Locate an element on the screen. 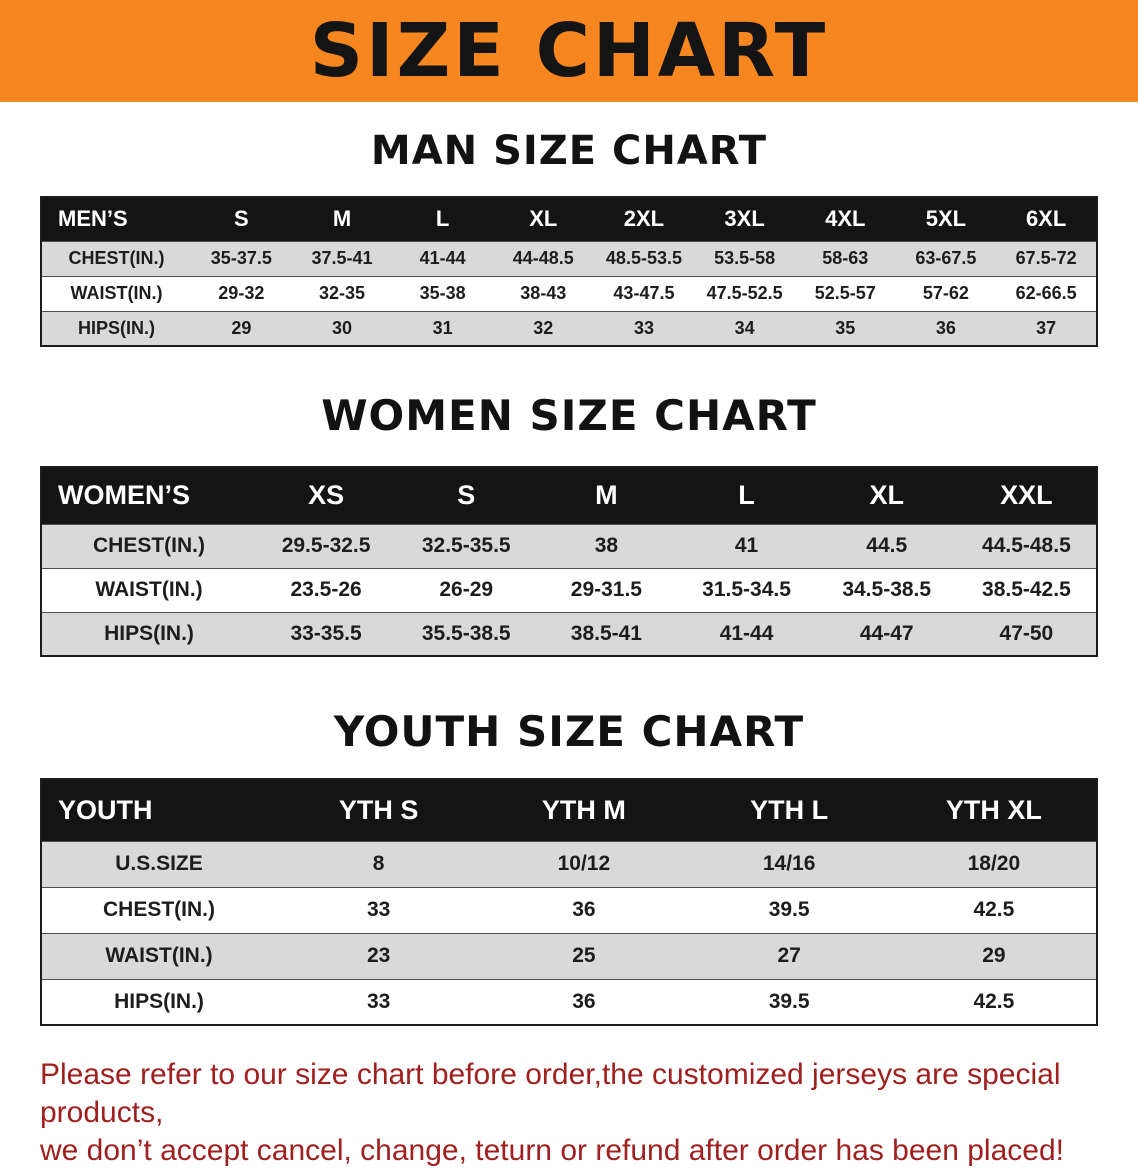  table-row: CHEST(IN.) 33 36 39.5 42.5 is located at coordinates (569, 910).